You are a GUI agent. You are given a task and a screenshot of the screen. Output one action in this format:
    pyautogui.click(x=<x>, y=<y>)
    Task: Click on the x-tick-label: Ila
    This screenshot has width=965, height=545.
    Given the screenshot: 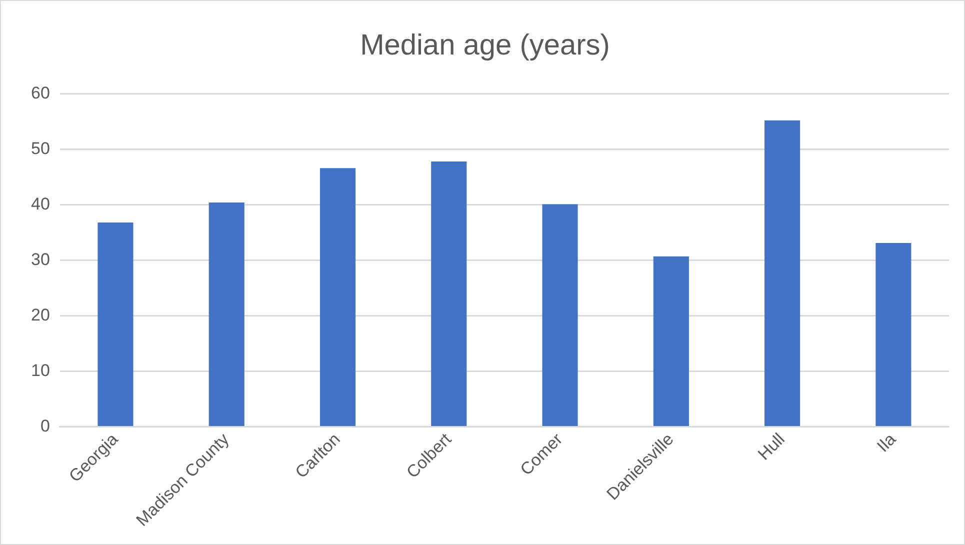 What is the action you would take?
    pyautogui.click(x=886, y=442)
    